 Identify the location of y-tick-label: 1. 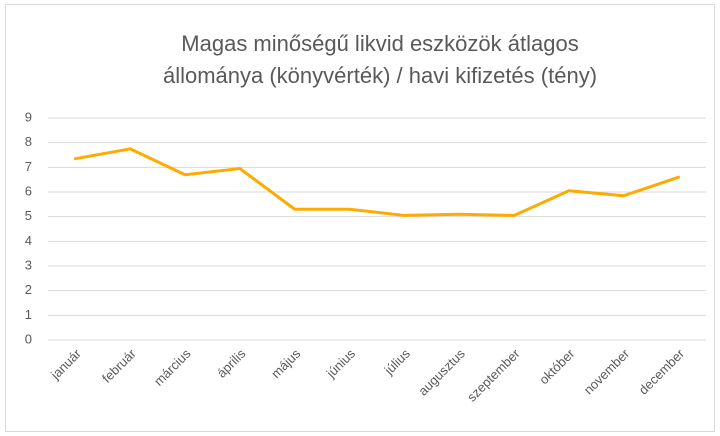
(28, 314).